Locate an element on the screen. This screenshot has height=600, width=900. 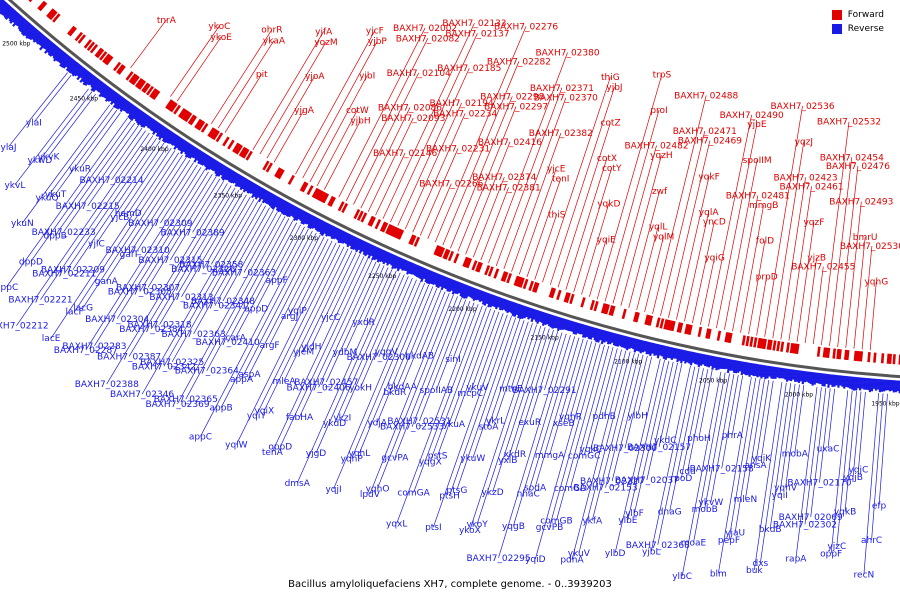
gene-label: ykdD is located at coordinates (334, 424).